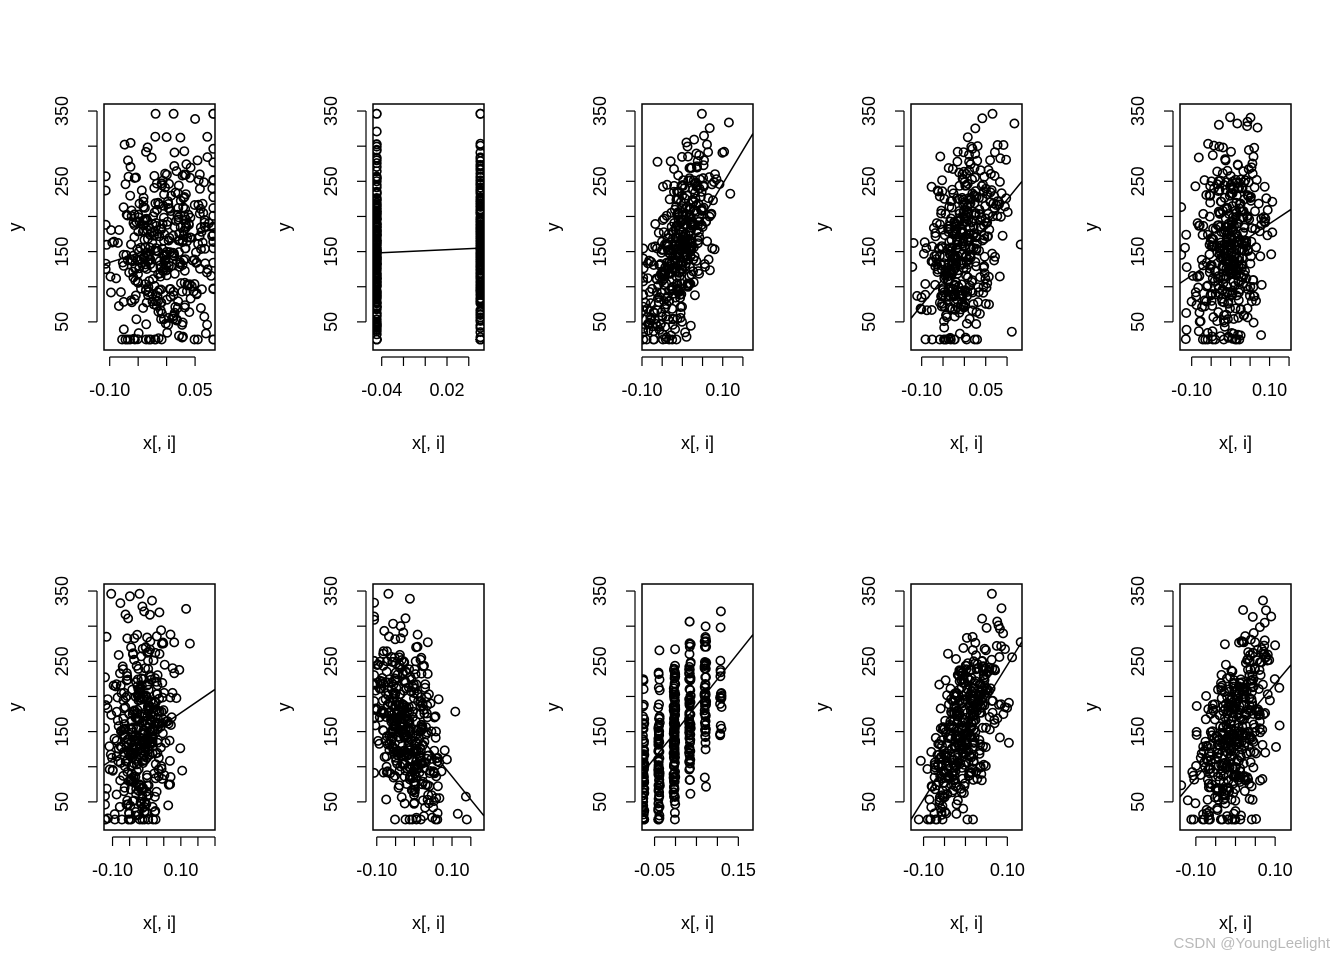  What do you see at coordinates (600, 181) in the screenshot?
I see `y-tick-label: 250` at bounding box center [600, 181].